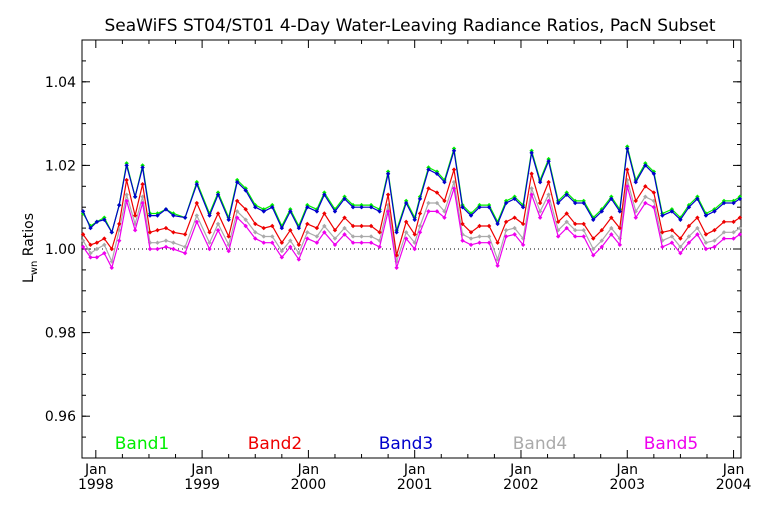 This screenshot has width=768, height=512. I want to click on series-line-band1, so click(411, 190).